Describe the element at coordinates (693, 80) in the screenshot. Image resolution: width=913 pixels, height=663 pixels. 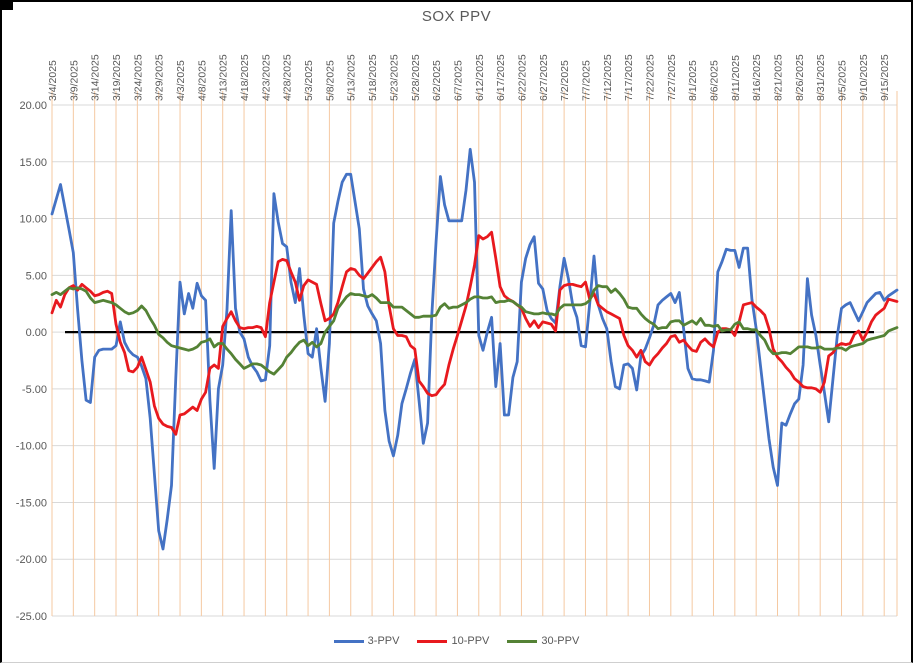
I see `x-axis-tick-label: 8/1/2025` at that location.